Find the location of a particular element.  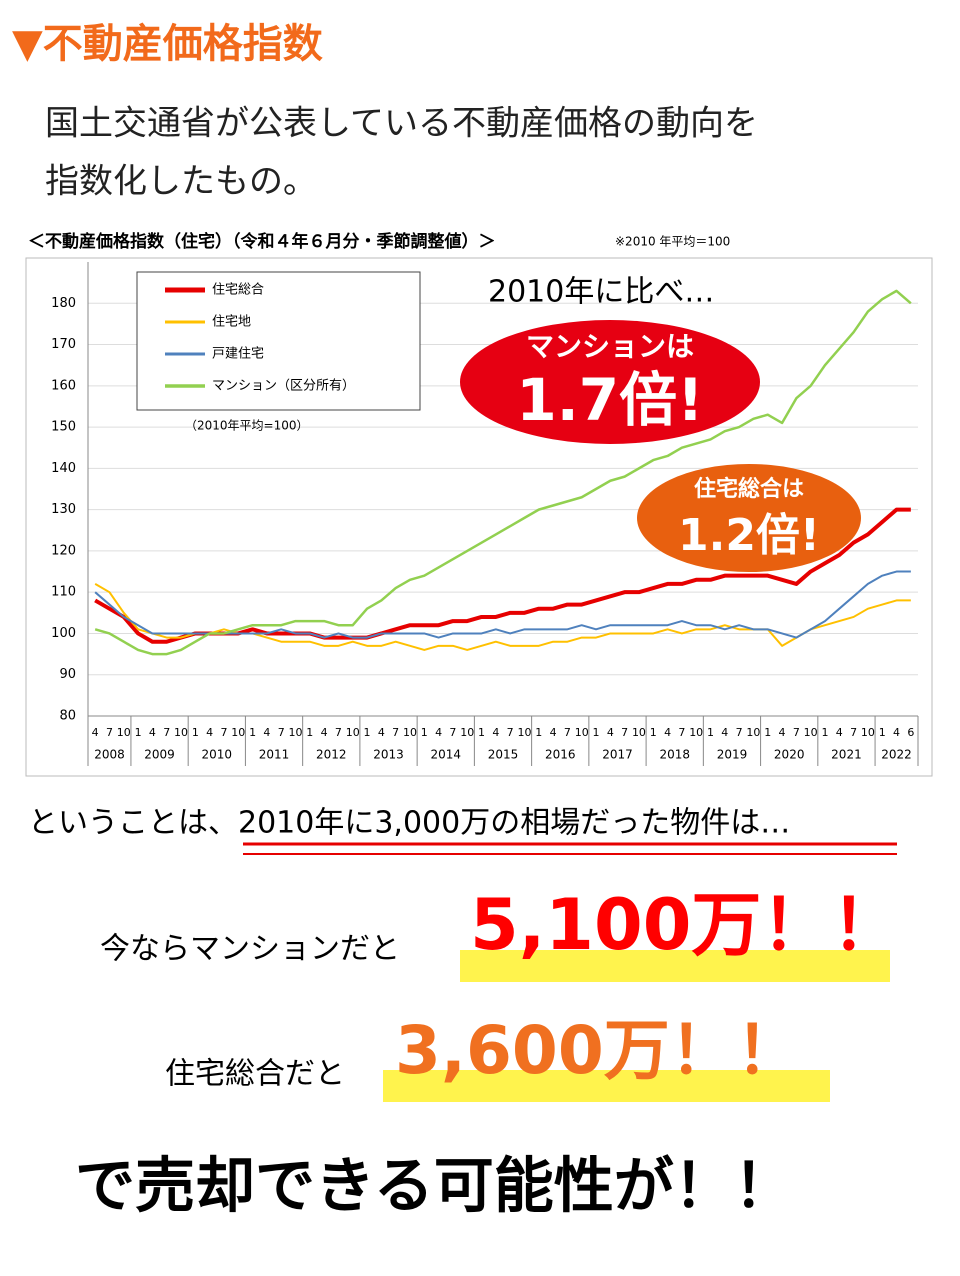

y-tick-label: 140 is located at coordinates (63, 468).